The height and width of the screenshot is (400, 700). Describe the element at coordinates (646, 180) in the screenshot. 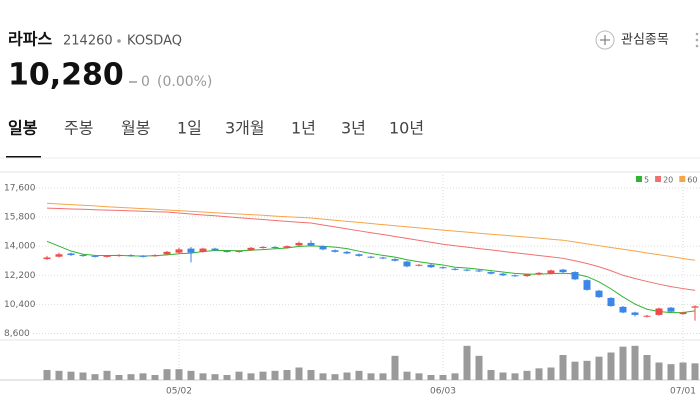

I see `legend-label: 5` at that location.